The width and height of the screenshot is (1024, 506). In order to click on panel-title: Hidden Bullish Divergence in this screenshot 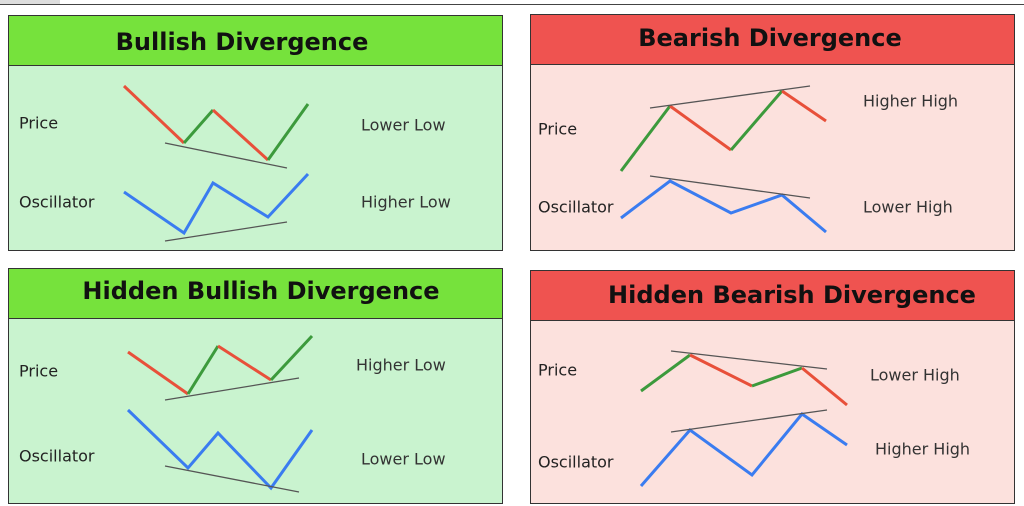, I will do `click(260, 291)`.